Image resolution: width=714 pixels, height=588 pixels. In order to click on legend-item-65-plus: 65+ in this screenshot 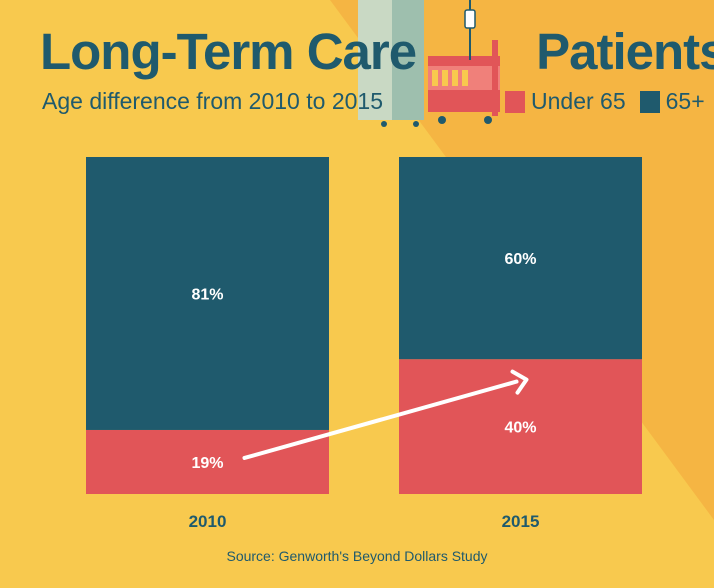, I will do `click(672, 101)`.